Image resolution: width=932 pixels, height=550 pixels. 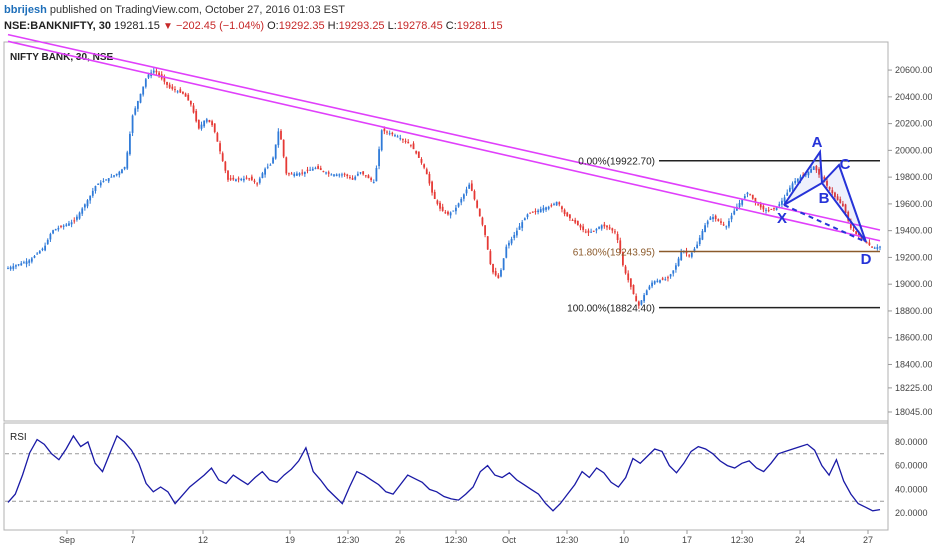 What do you see at coordinates (824, 201) in the screenshot?
I see `harmonic-pattern: X A BC D` at bounding box center [824, 201].